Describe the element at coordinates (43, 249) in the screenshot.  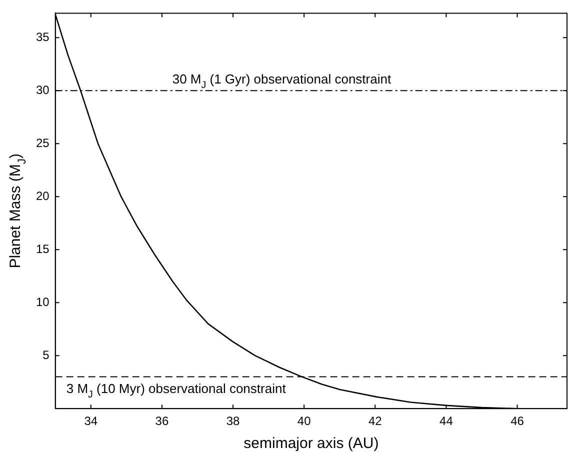
I see `y-tick-label: 15` at that location.